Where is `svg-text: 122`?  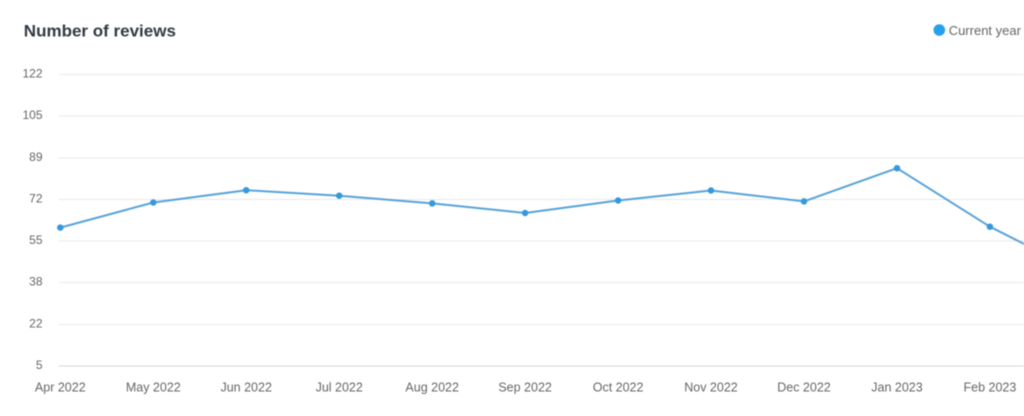
svg-text: 122 is located at coordinates (32, 74).